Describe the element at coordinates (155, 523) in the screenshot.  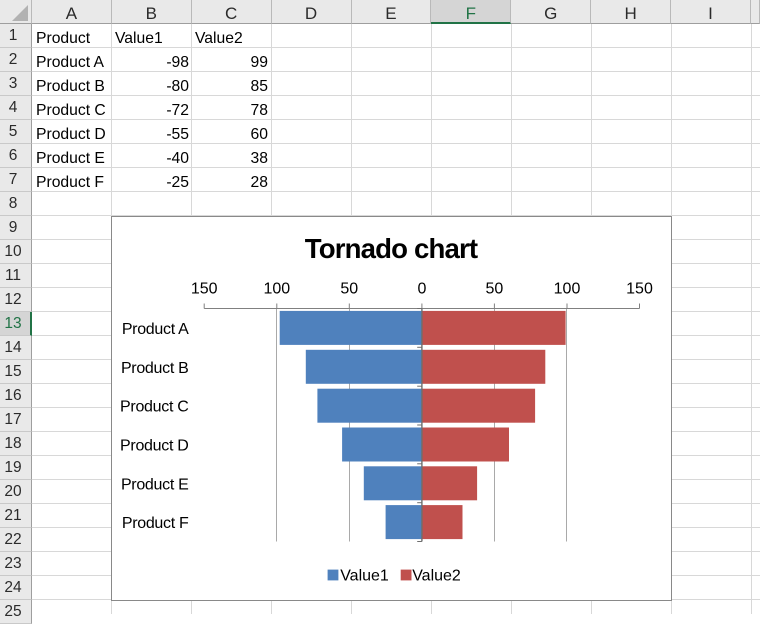
I see `svg-text: Product F` at that location.